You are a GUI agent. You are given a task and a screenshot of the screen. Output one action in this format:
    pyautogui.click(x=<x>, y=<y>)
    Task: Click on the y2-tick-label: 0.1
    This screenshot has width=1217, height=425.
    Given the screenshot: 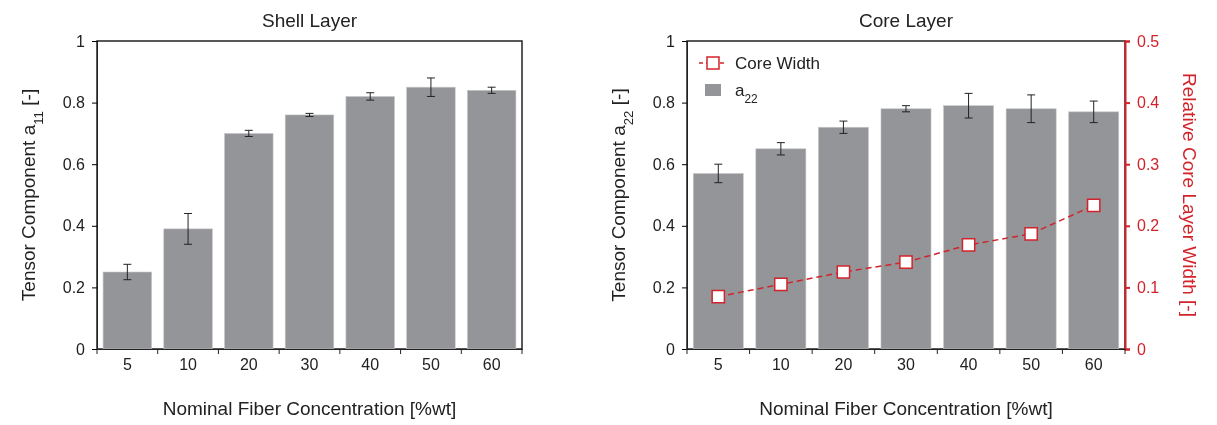 What is the action you would take?
    pyautogui.click(x=1148, y=288)
    